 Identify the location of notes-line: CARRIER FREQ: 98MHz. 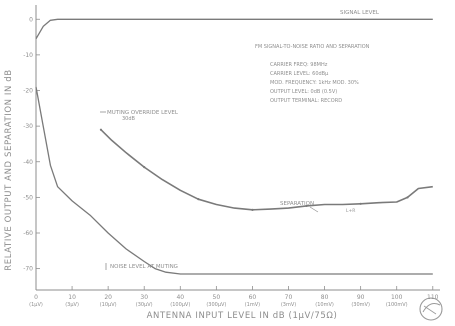
(299, 65).